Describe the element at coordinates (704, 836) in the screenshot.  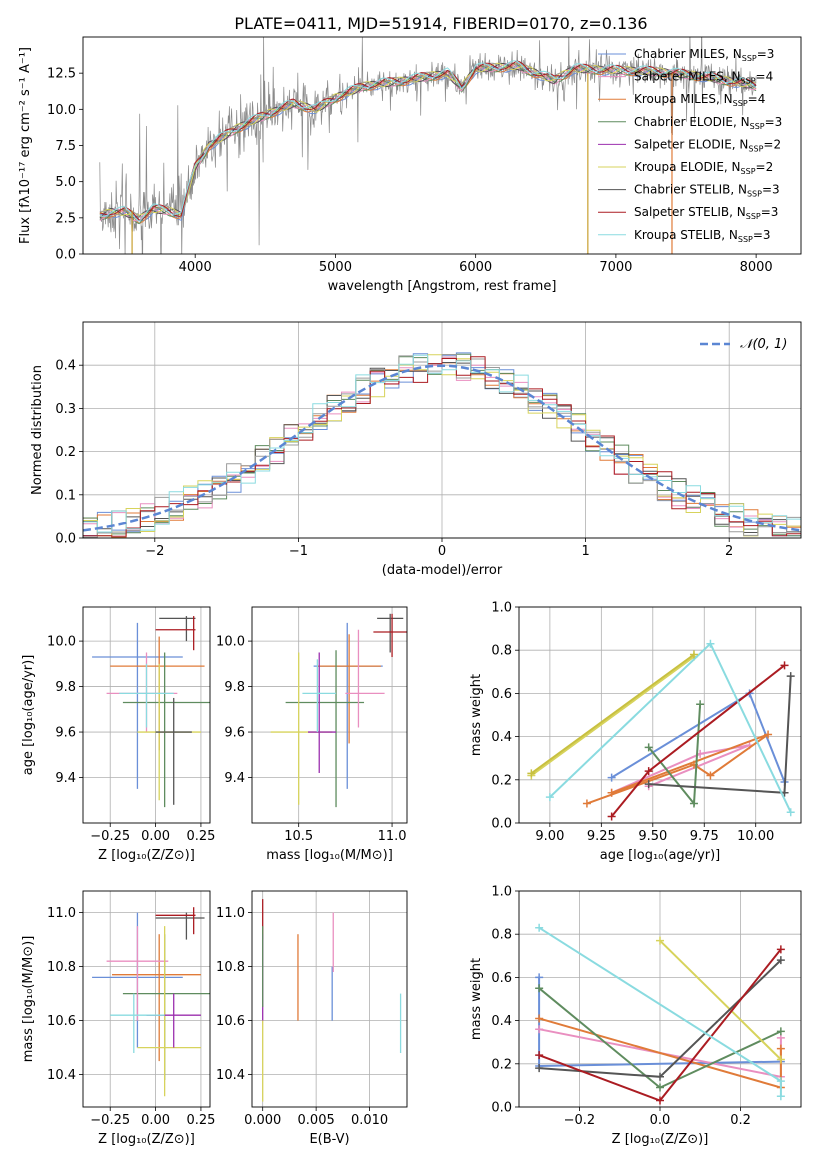
I see `x-tick-label: 9.75` at that location.